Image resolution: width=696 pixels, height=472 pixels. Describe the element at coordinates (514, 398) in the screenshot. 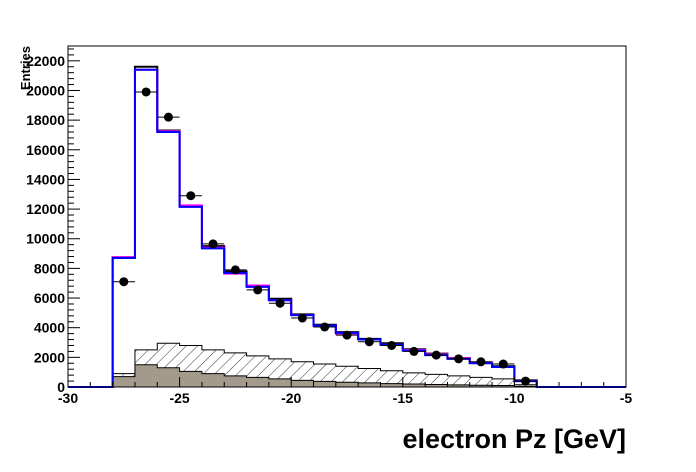

I see `x-tick-label: -10` at that location.